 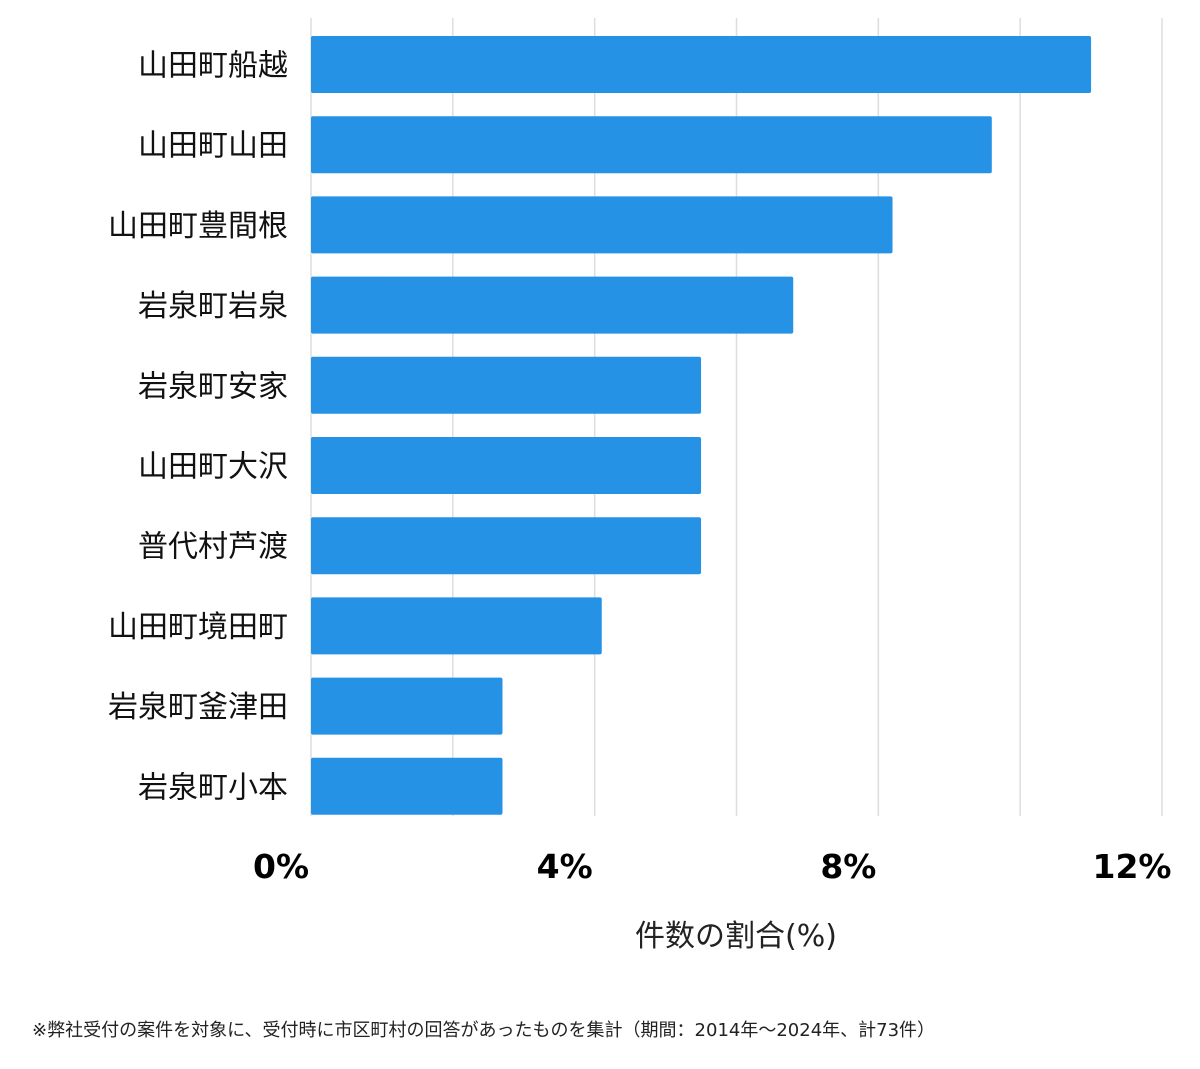 What do you see at coordinates (736, 936) in the screenshot?
I see `x-axis-title: 件数の割合(%)` at bounding box center [736, 936].